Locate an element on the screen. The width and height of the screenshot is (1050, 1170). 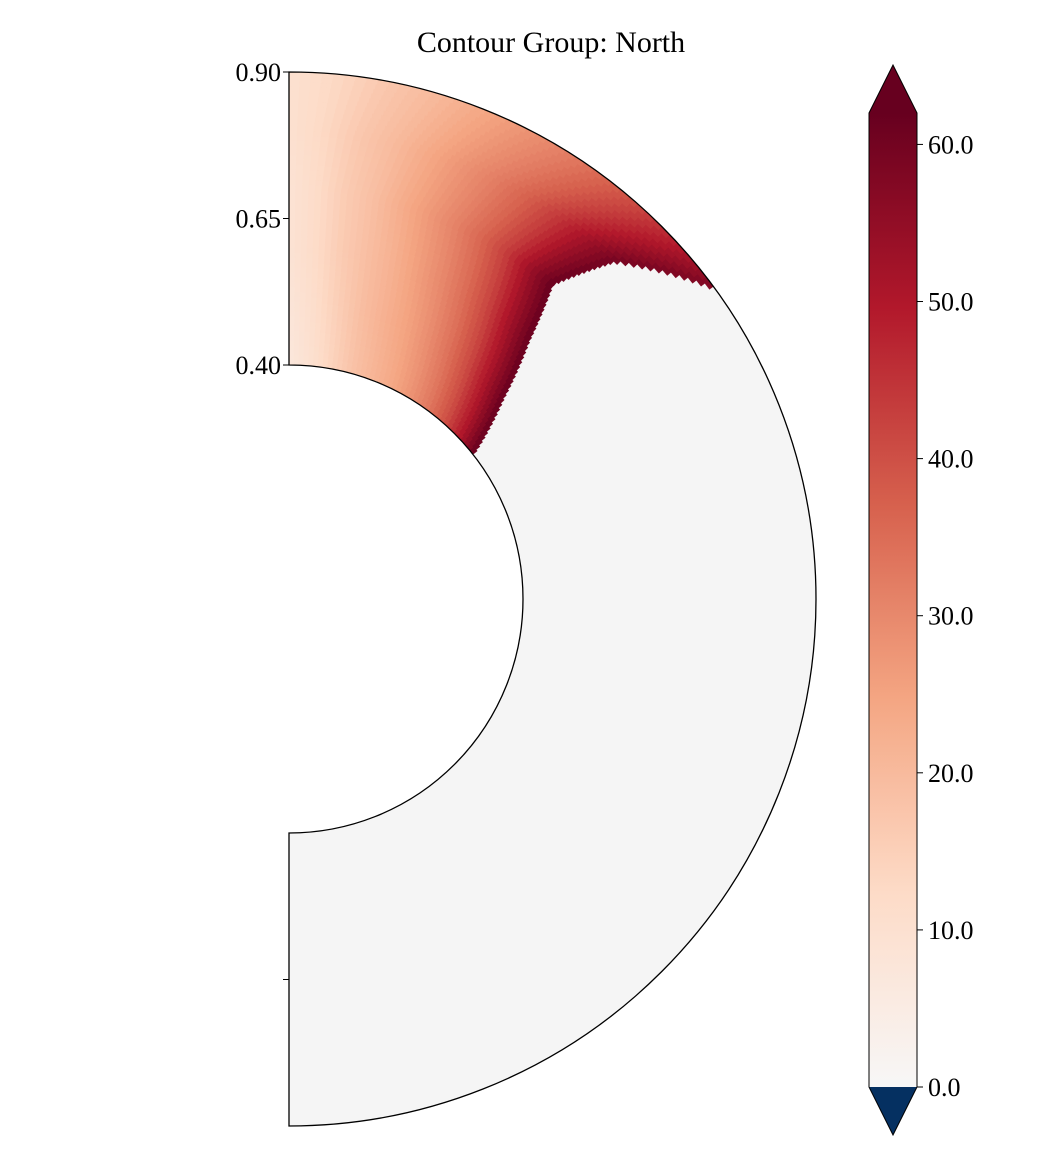
radial-axis: 0.90 0.65 0.40 is located at coordinates (262, 519).